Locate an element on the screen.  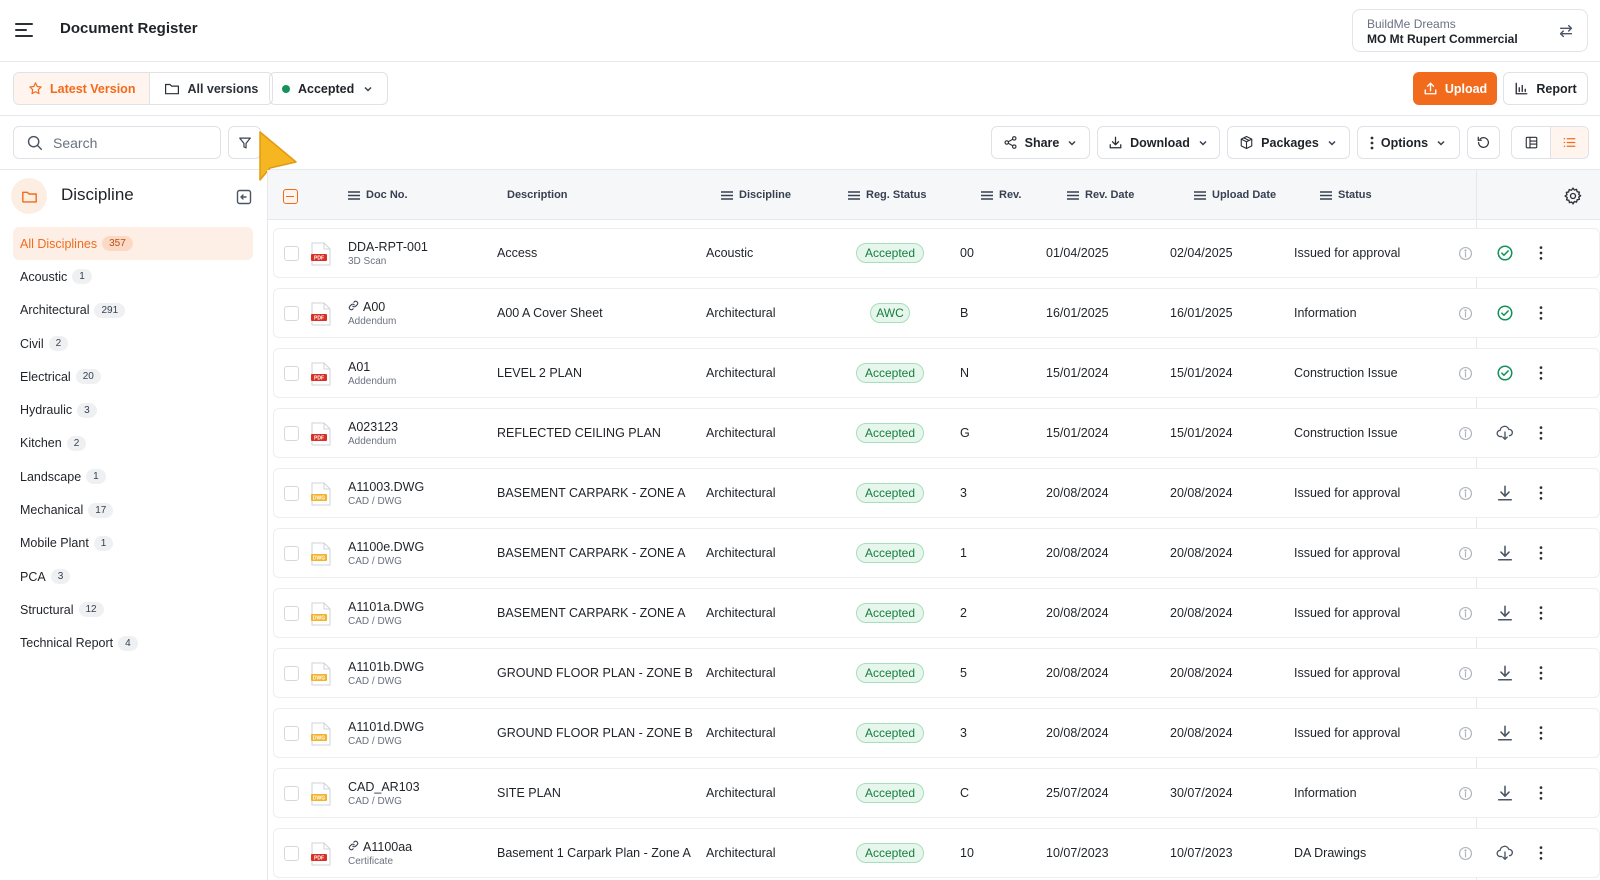
latest-version-button: Latest Version is located at coordinates (82, 88).